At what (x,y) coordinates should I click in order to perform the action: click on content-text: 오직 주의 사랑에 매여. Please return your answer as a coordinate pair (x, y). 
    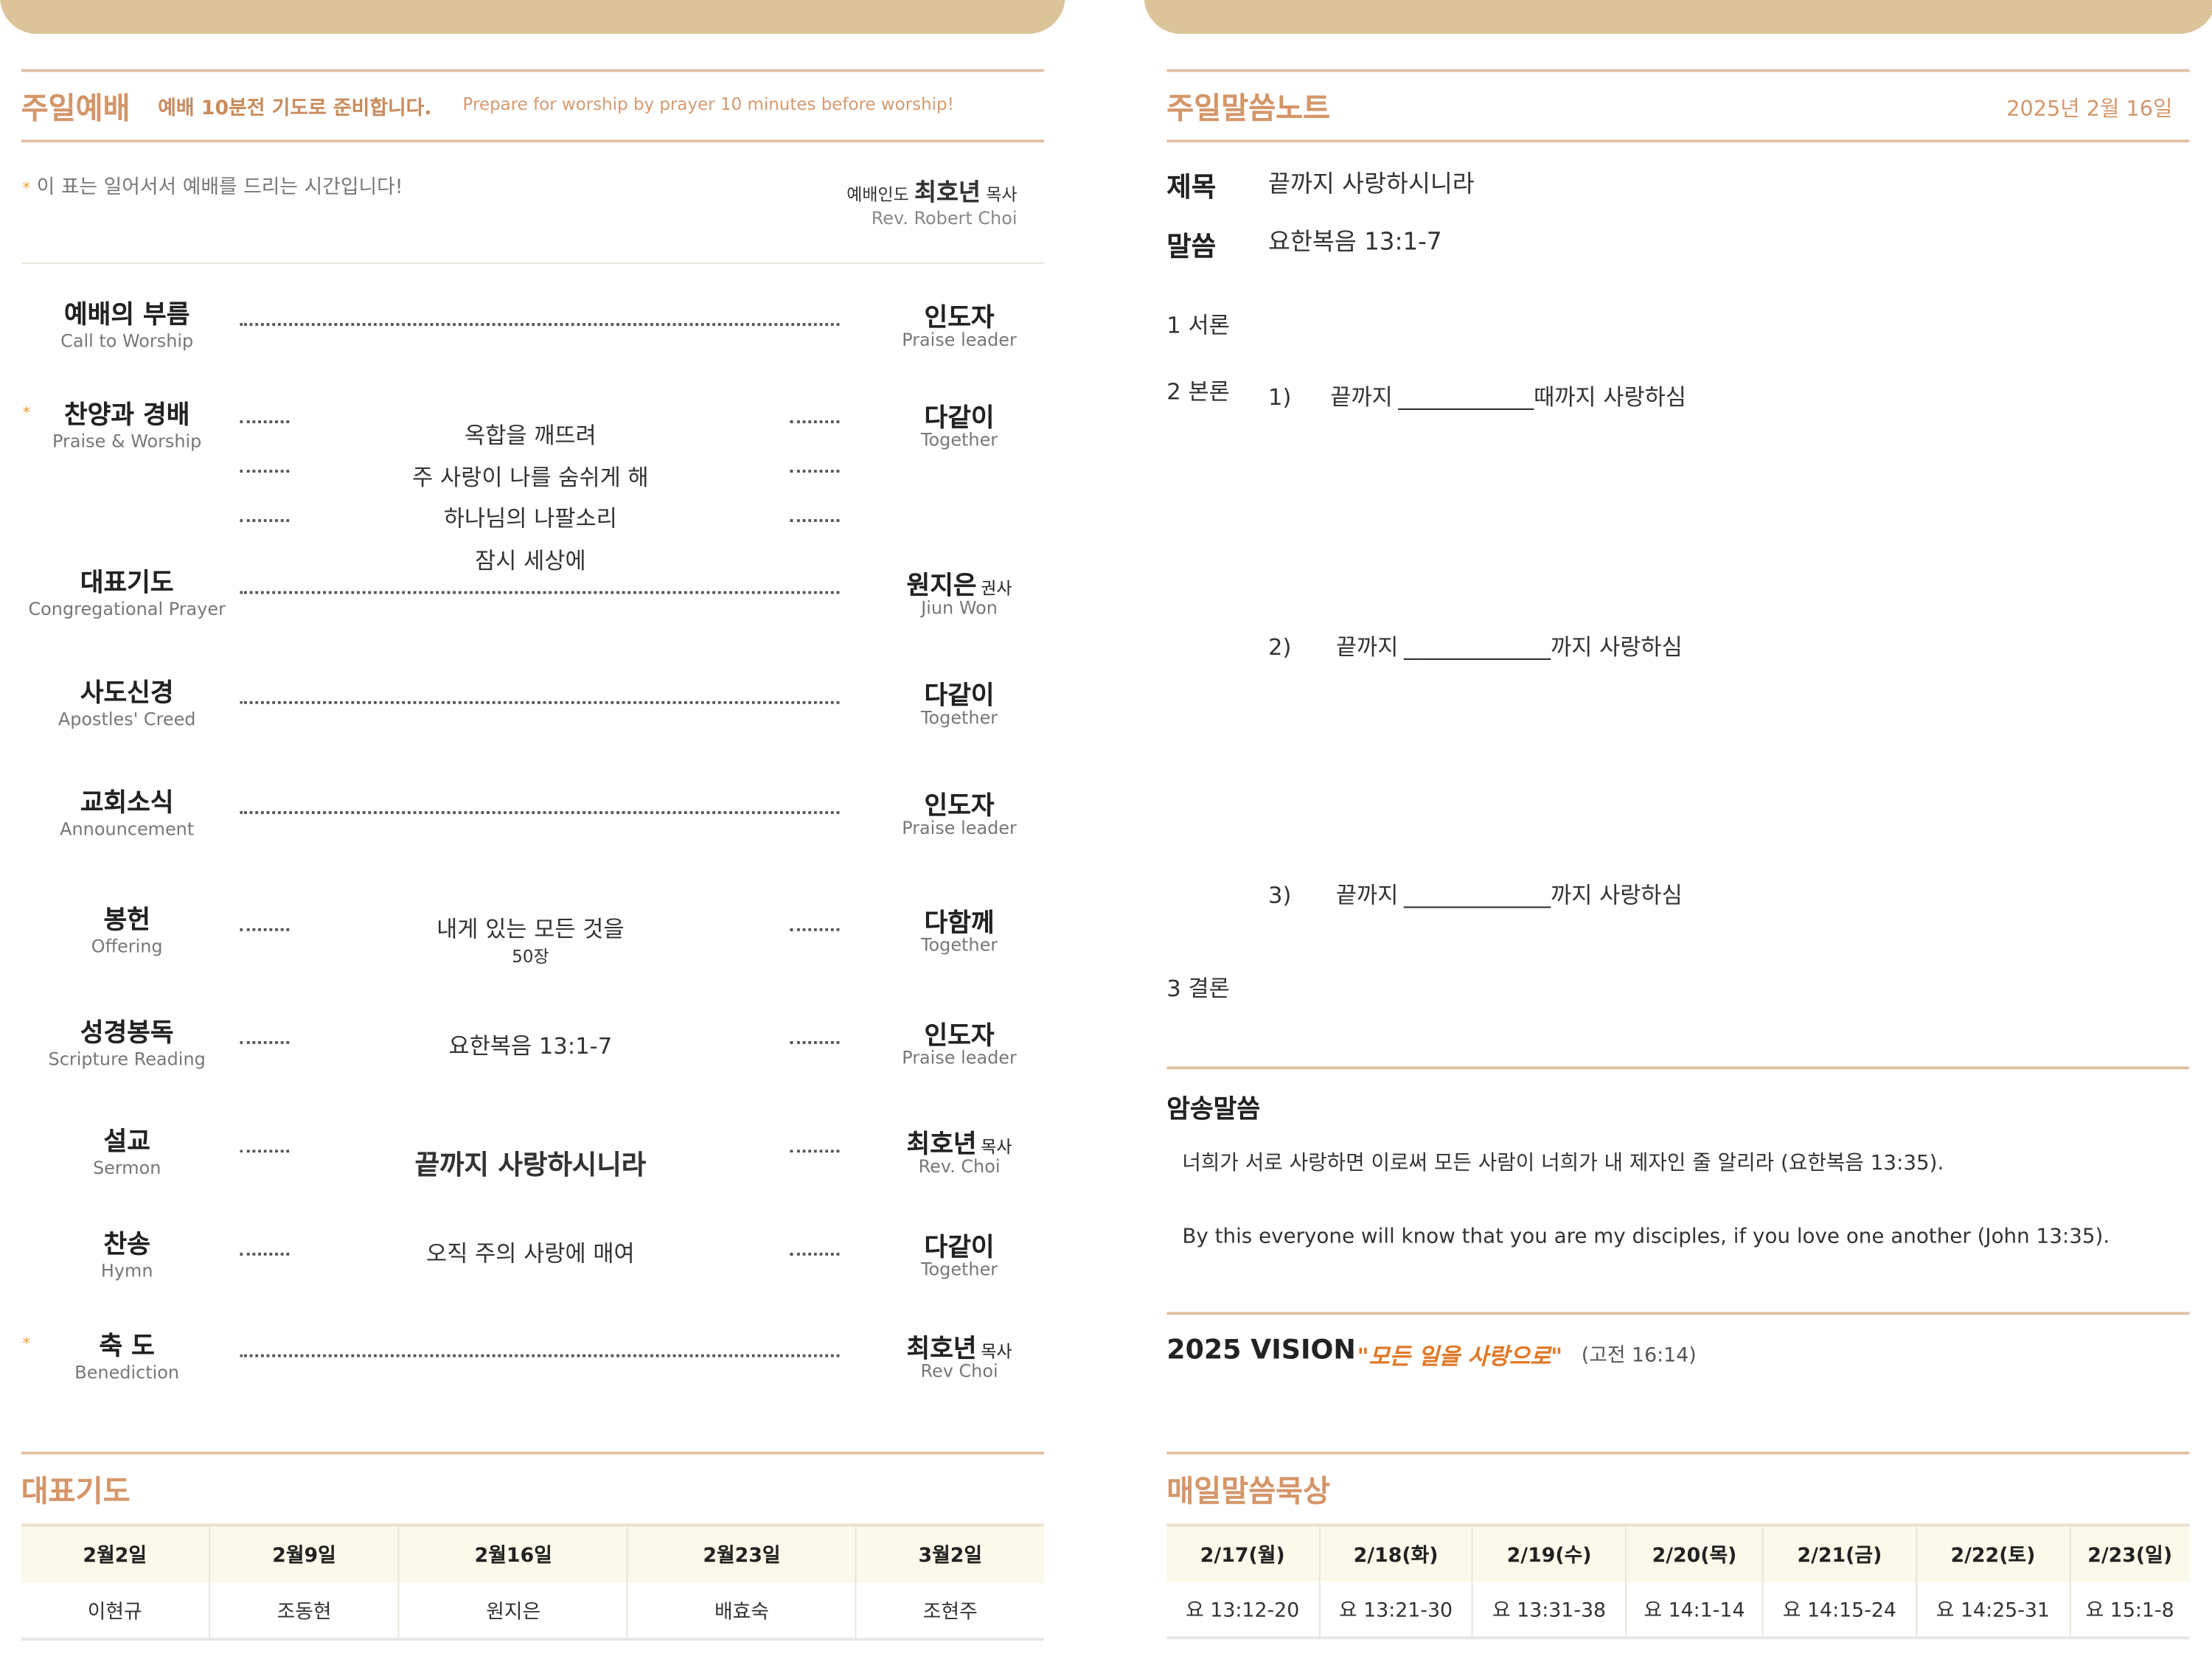
    Looking at the image, I should click on (530, 1253).